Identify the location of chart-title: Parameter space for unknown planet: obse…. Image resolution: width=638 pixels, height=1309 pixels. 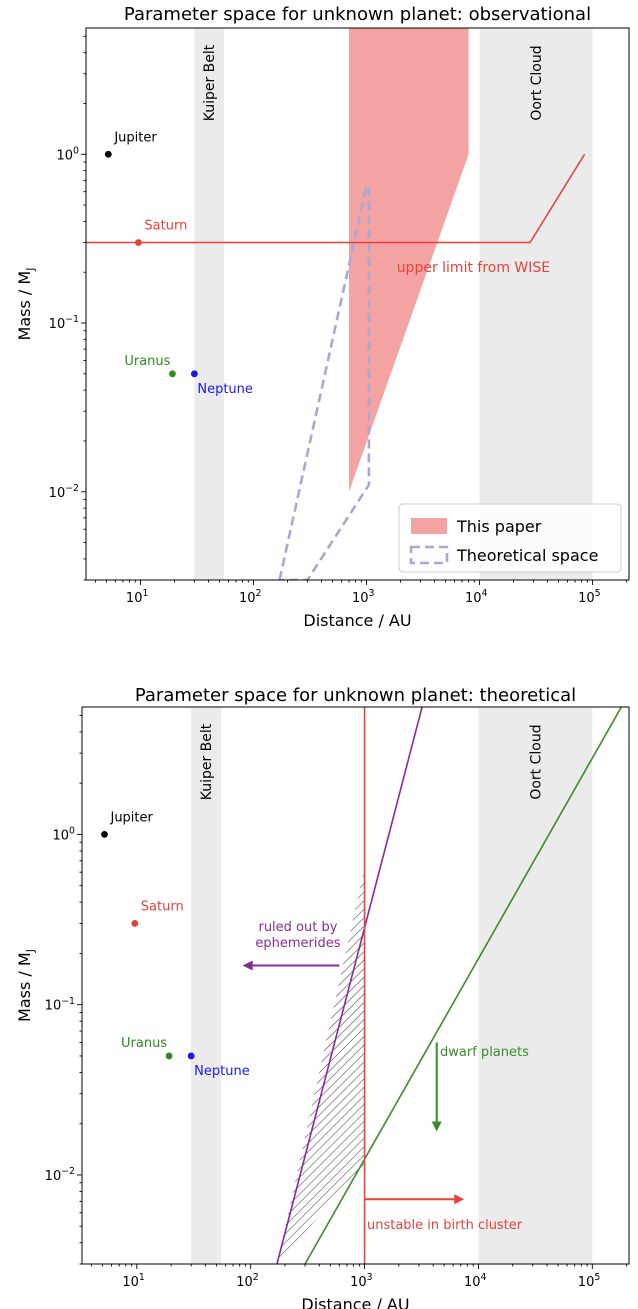
(357, 14).